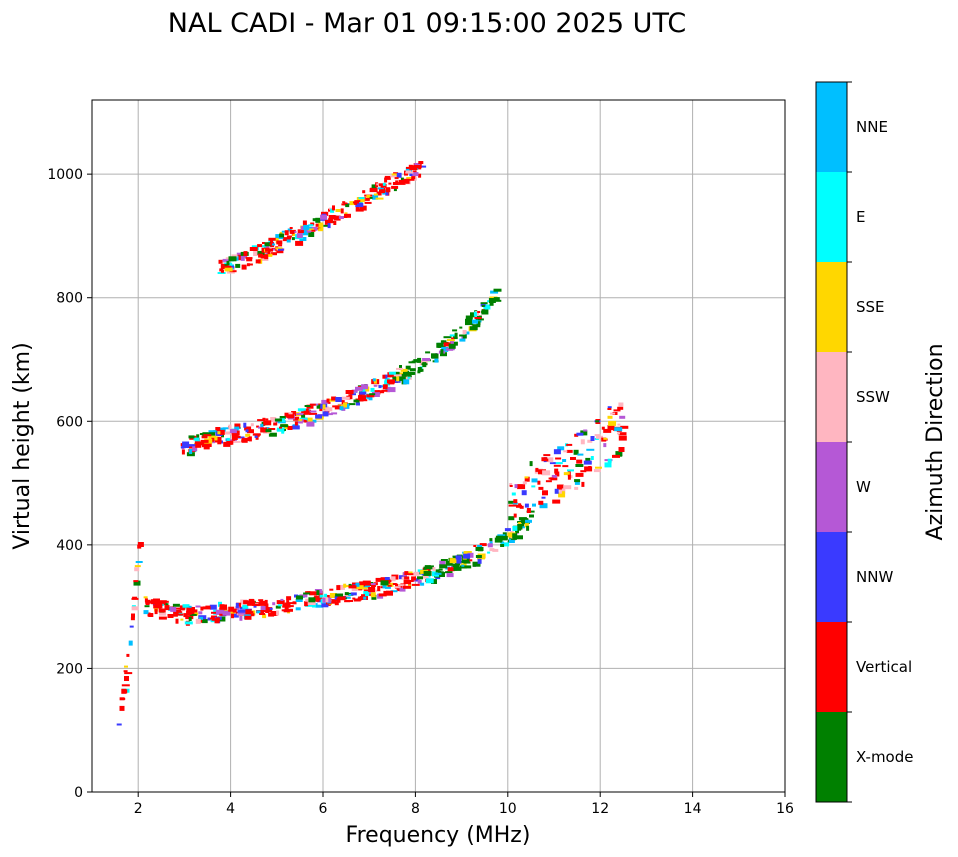 The width and height of the screenshot is (958, 857). Describe the element at coordinates (230, 809) in the screenshot. I see `x-tick-label: 4` at that location.